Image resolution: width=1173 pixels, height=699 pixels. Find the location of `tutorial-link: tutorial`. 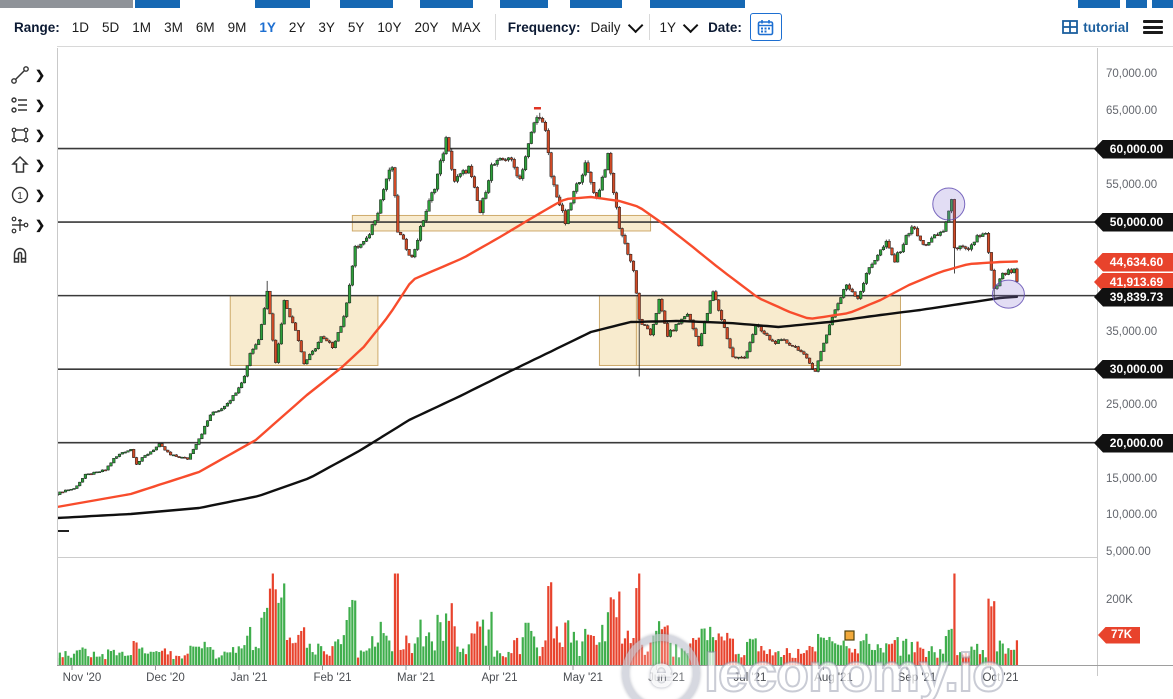

tutorial-link: tutorial is located at coordinates (1095, 27).